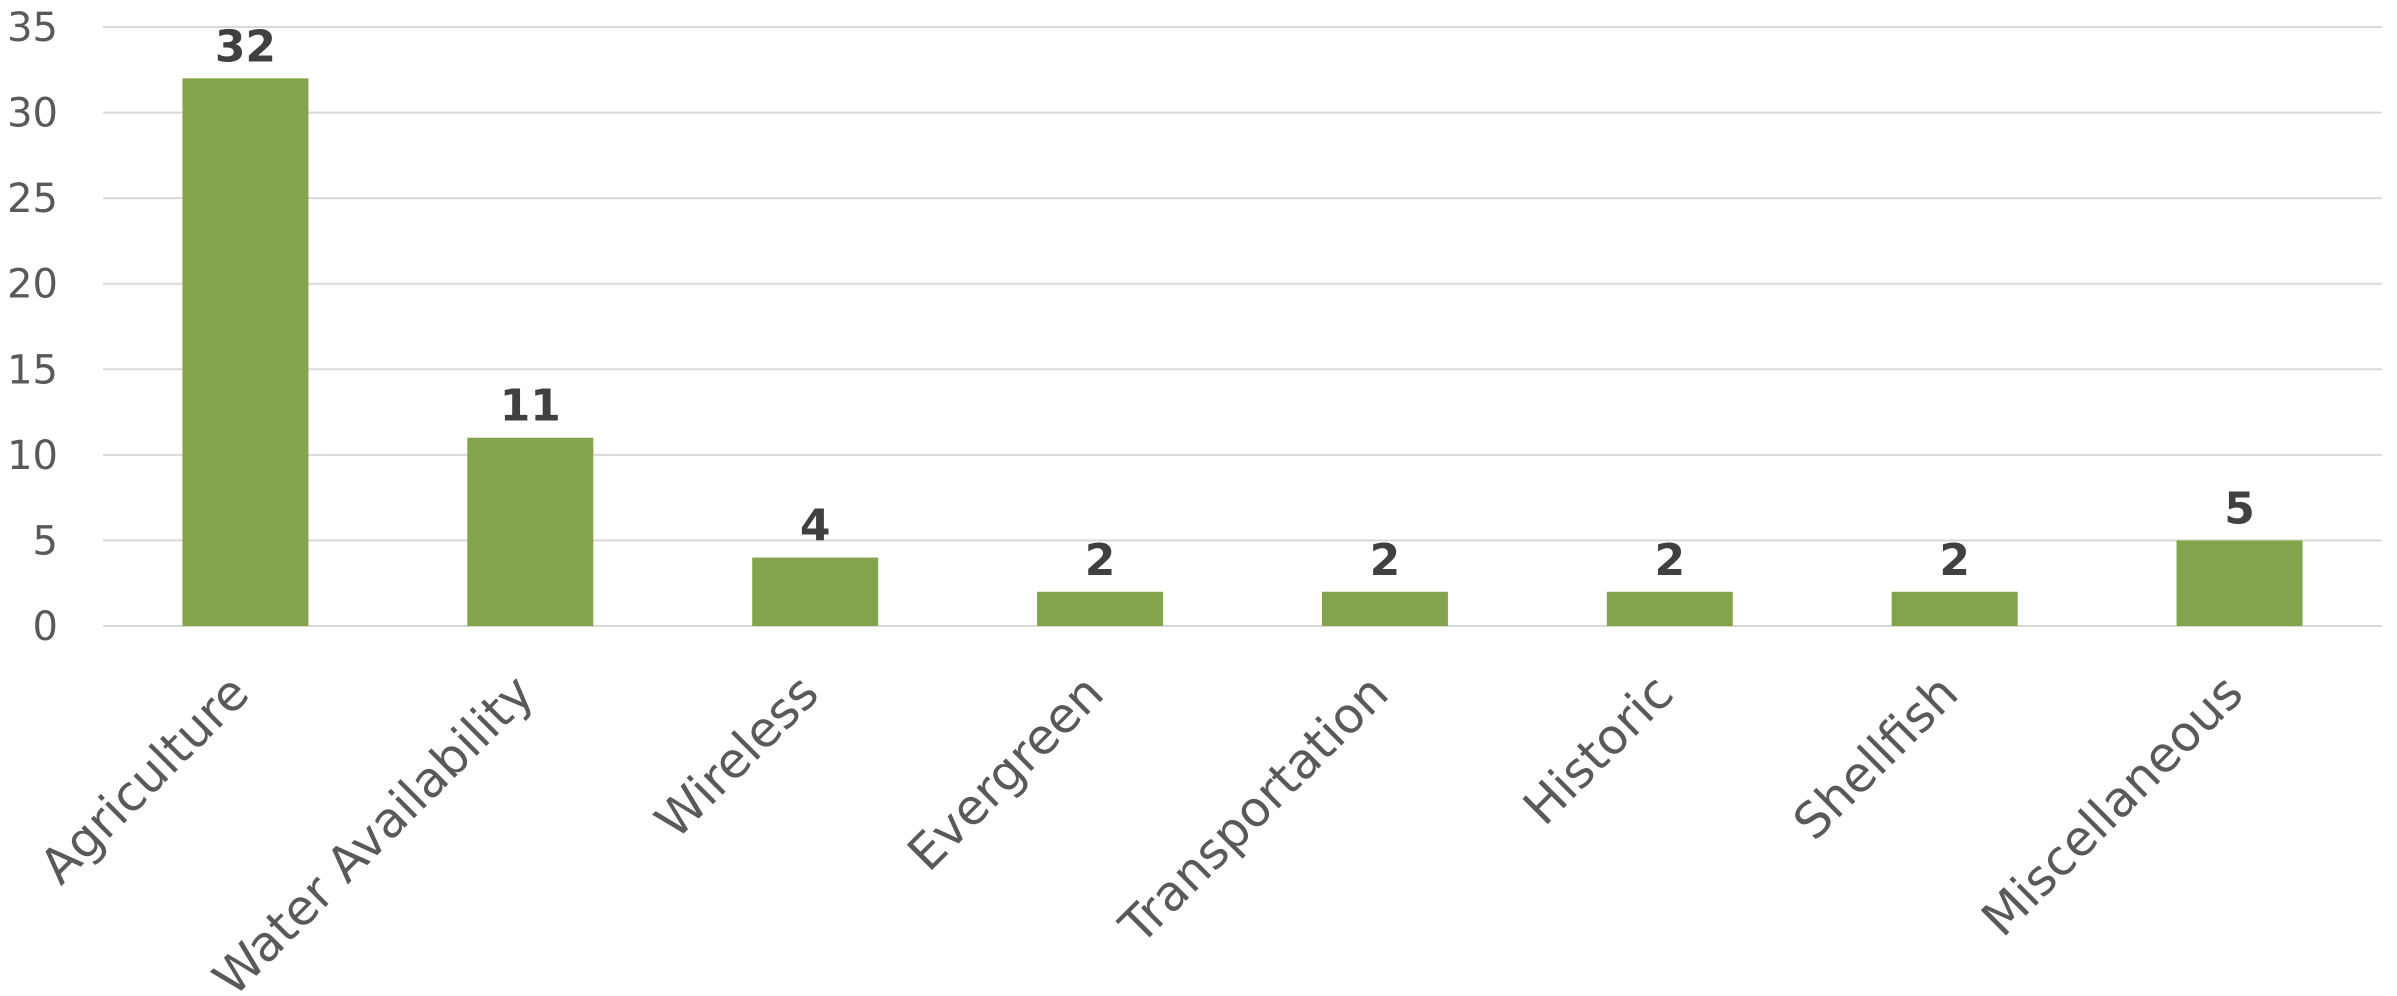 This screenshot has height=996, width=2397. Describe the element at coordinates (1599, 750) in the screenshot. I see `x-tick-label: Historic` at that location.